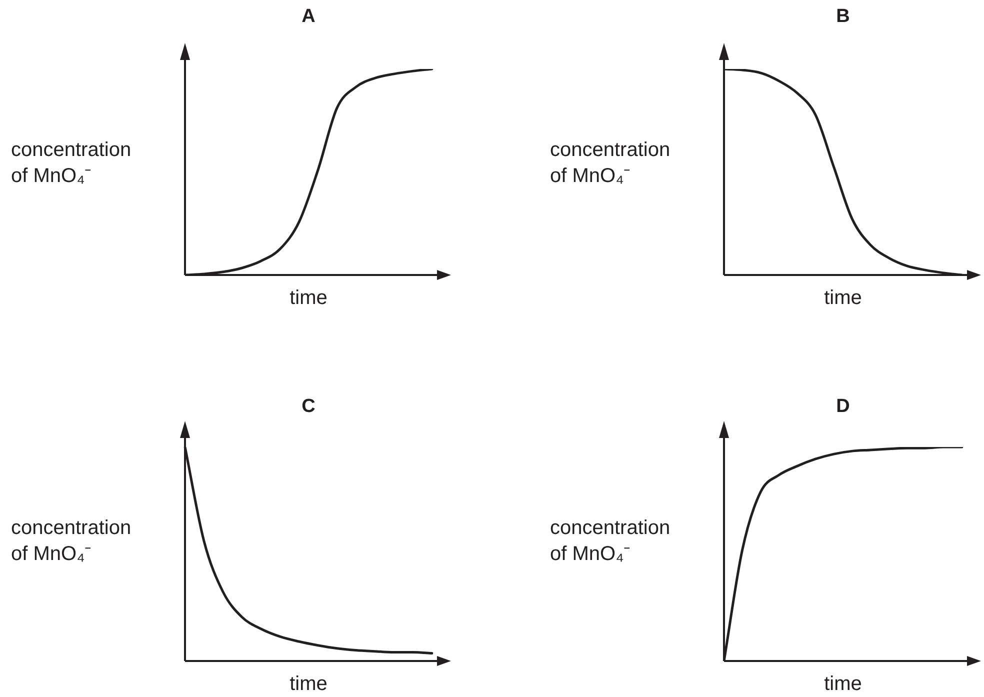 This screenshot has width=984, height=697. Describe the element at coordinates (309, 407) in the screenshot. I see `chart-title: C` at that location.